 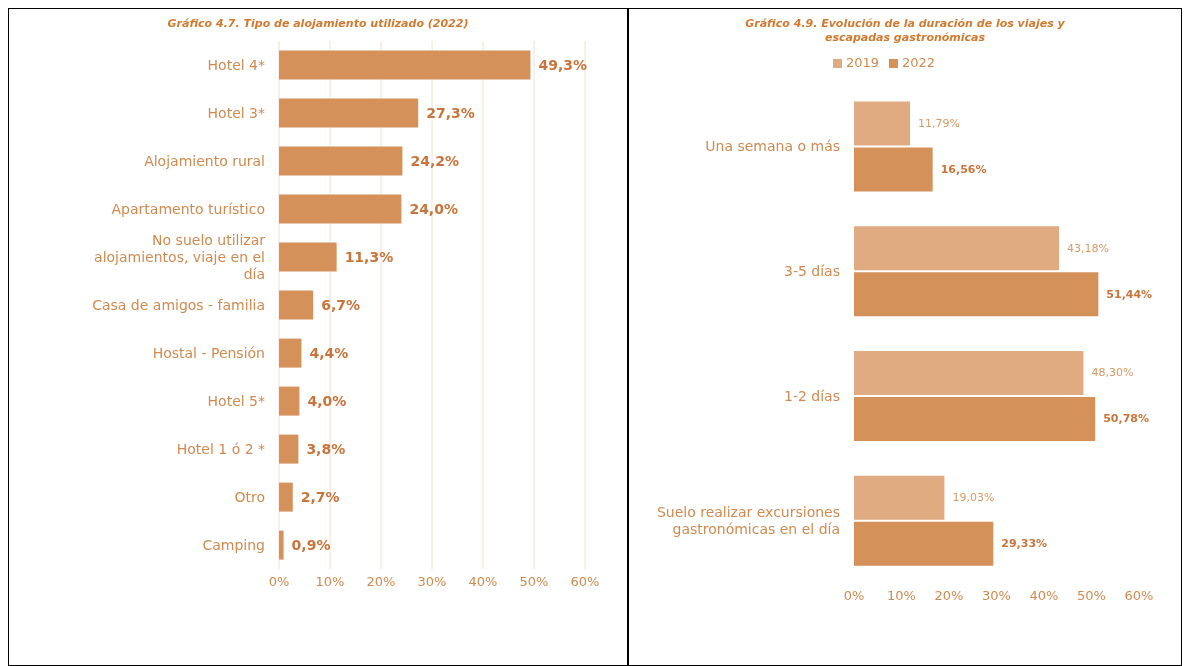 I want to click on y-tick-label: No suelo utilizar alojamientos, viaje en el día, so click(x=180, y=257).